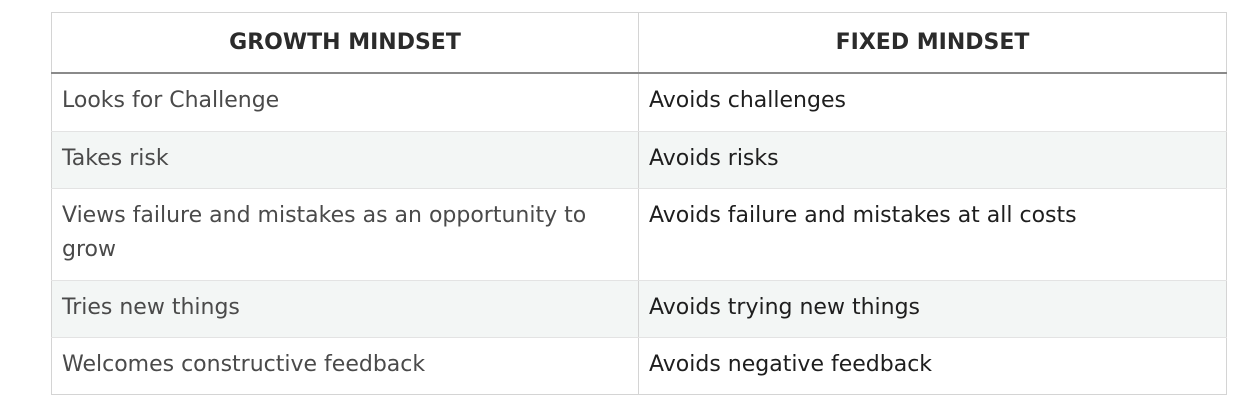  Describe the element at coordinates (345, 309) in the screenshot. I see `growth-cell: Tries new things` at that location.